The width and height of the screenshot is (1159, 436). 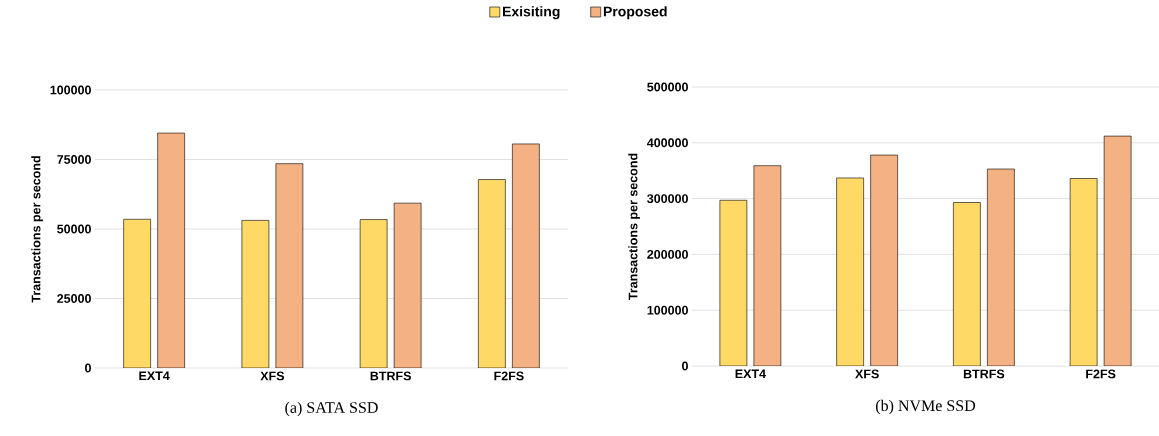 What do you see at coordinates (531, 13) in the screenshot?
I see `legend-label: Exisiting` at bounding box center [531, 13].